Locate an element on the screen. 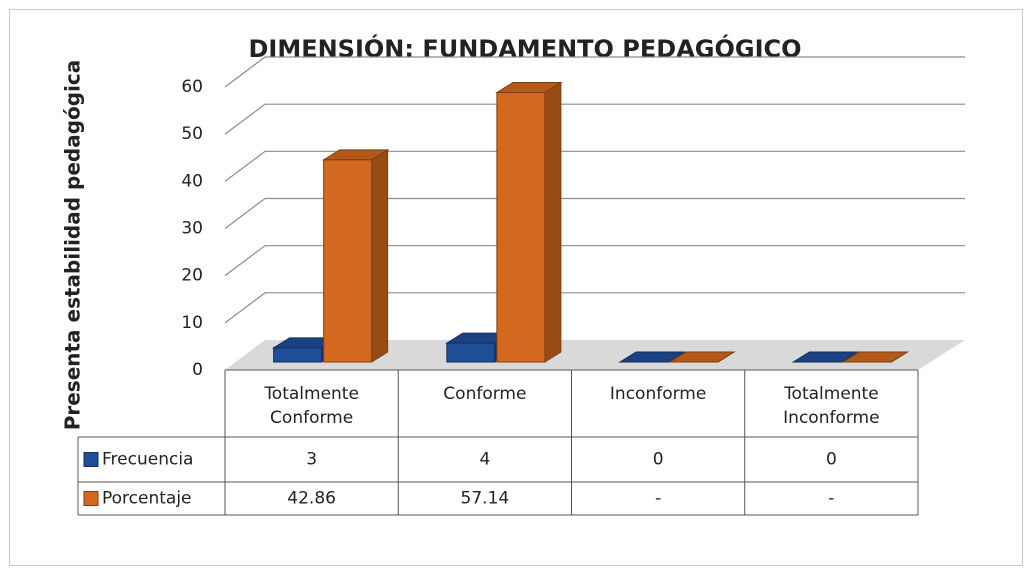 This screenshot has width=1033, height=576. x-tick-label: Inconforme is located at coordinates (658, 394).